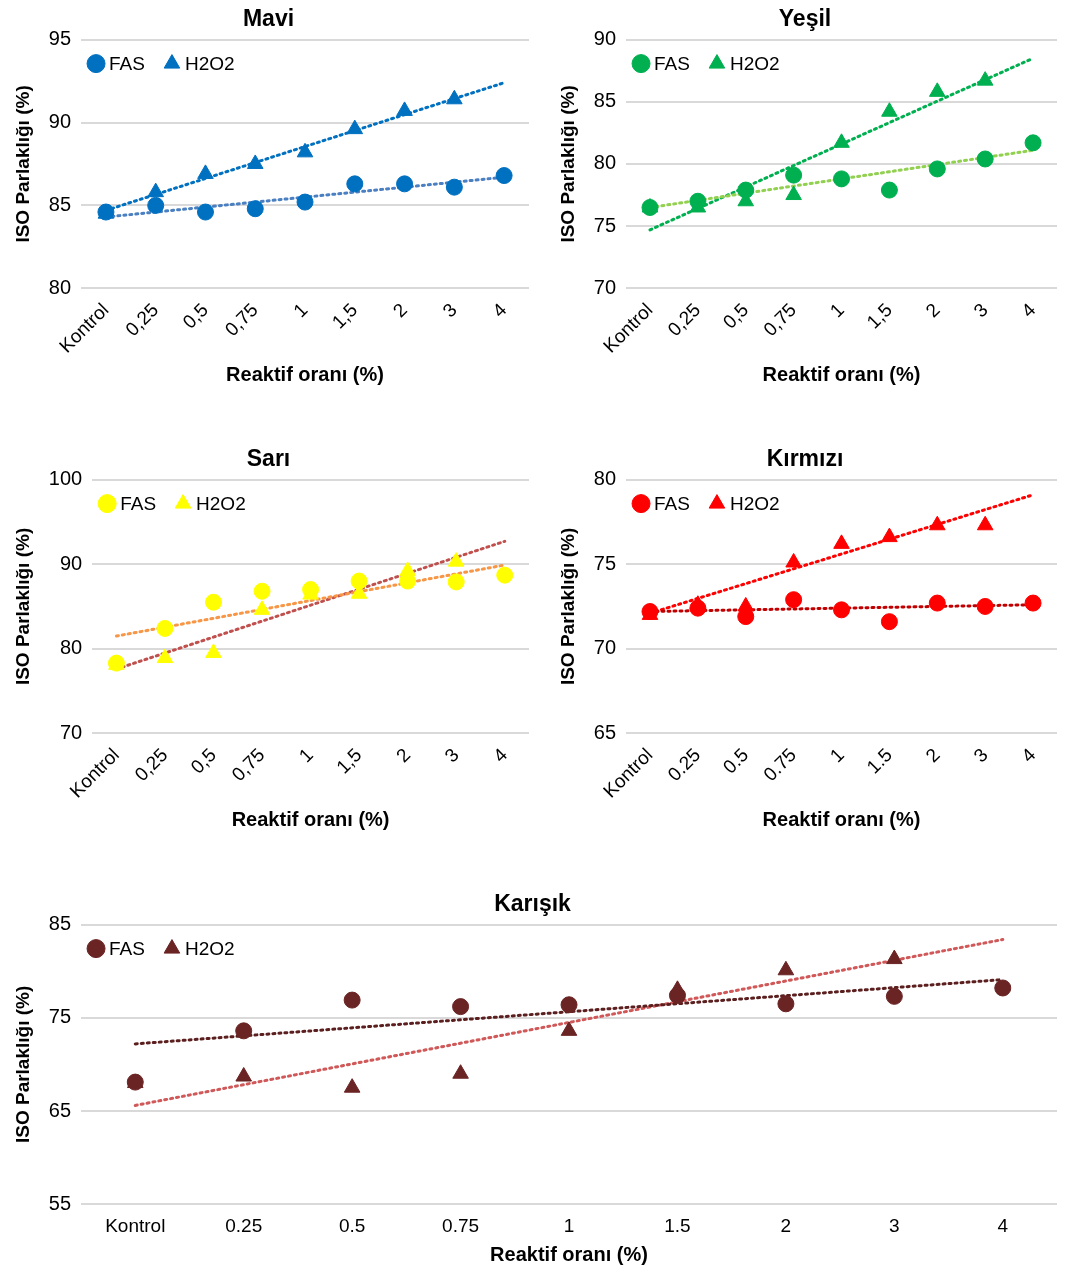 The image size is (1073, 1277). I want to click on chart-title: Mavi, so click(268, 18).